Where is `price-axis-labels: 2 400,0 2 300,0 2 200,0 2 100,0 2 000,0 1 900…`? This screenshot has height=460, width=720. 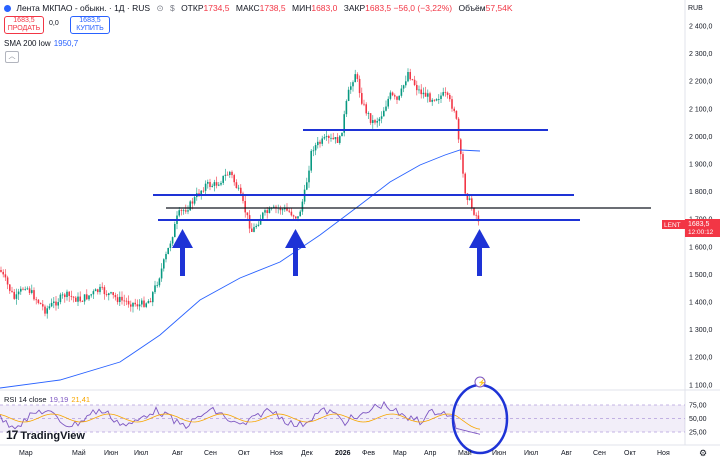
price-axis-labels: 2 400,0 2 300,0 2 200,0 2 100,0 2 000,0 1 900… is located at coordinates (700, 207).